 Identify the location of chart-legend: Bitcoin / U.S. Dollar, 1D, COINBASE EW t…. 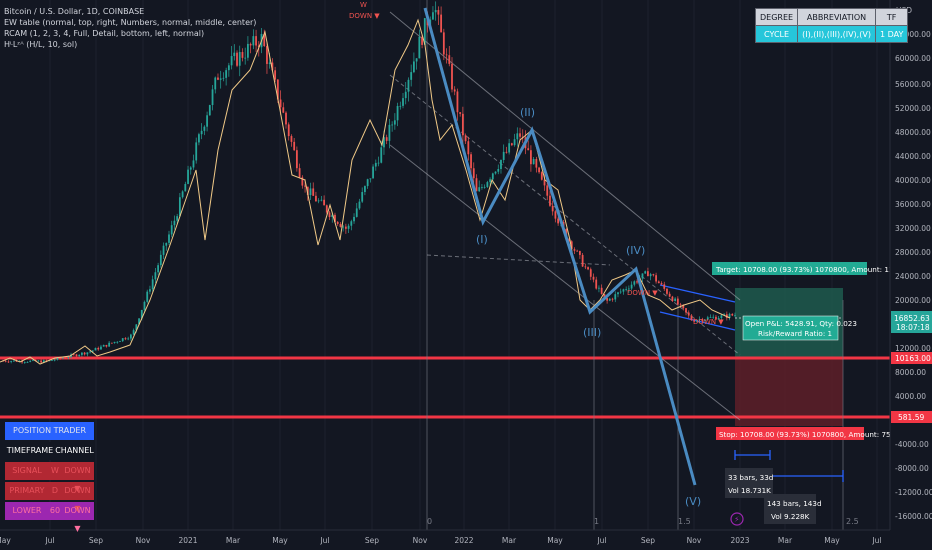
(130, 28).